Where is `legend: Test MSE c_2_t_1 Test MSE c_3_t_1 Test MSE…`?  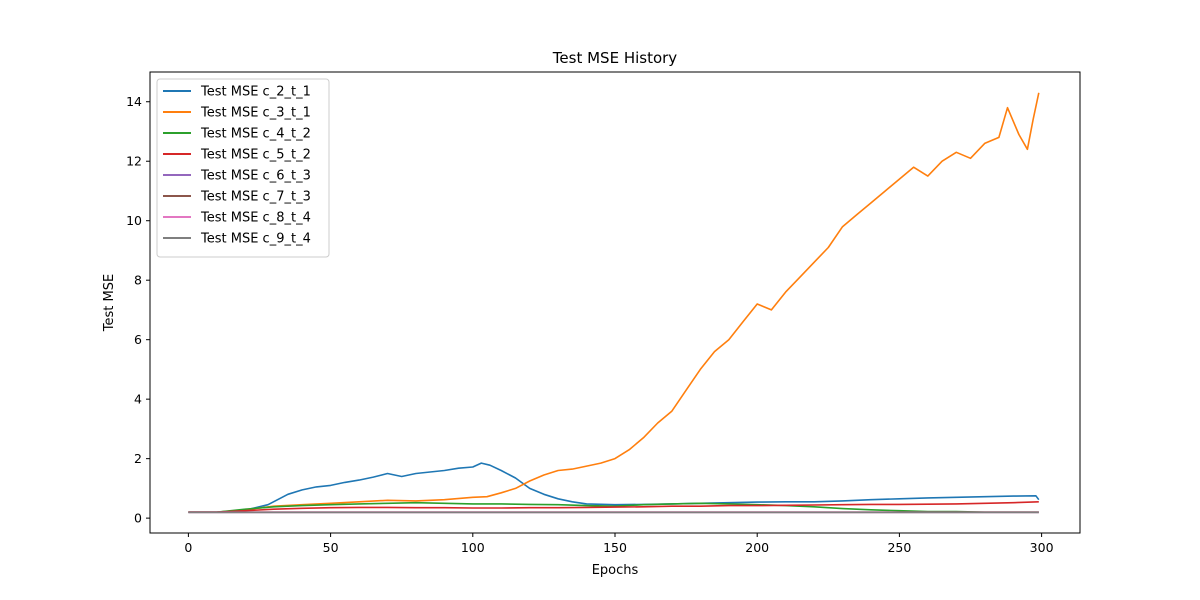 legend: Test MSE c_2_t_1 Test MSE c_3_t_1 Test MSE… is located at coordinates (243, 168).